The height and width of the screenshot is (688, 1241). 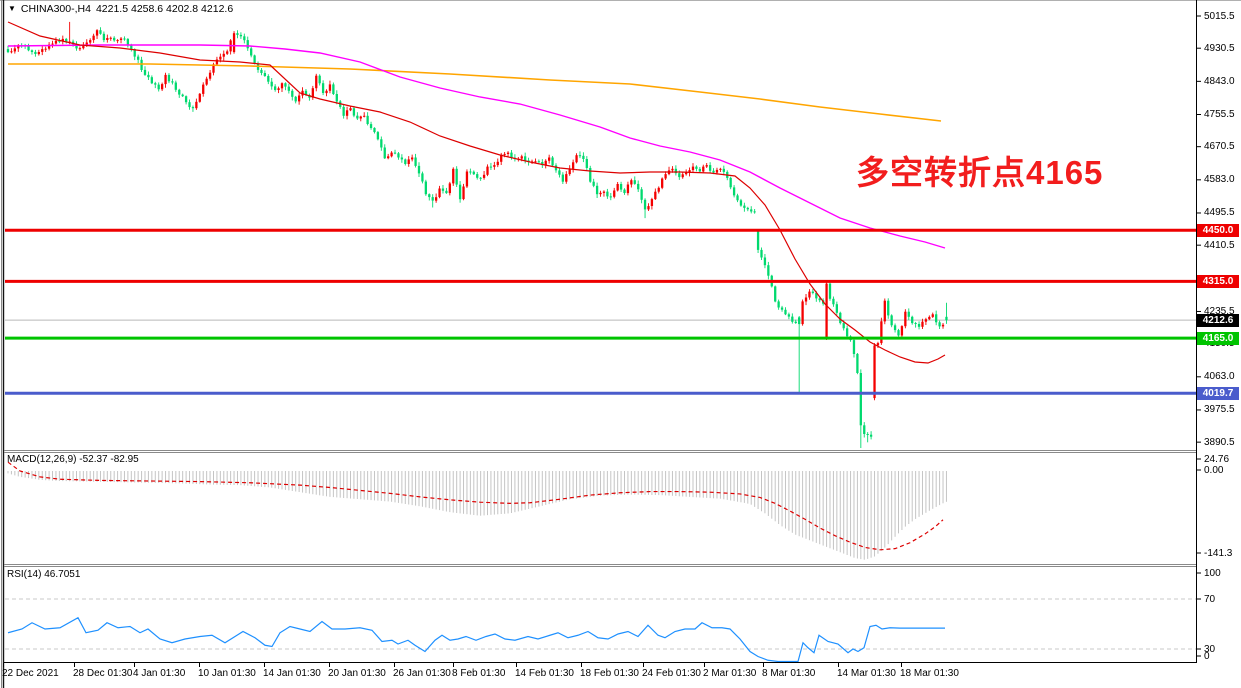 I want to click on time-tick-label: 8 Feb 01:30, so click(x=479, y=673).